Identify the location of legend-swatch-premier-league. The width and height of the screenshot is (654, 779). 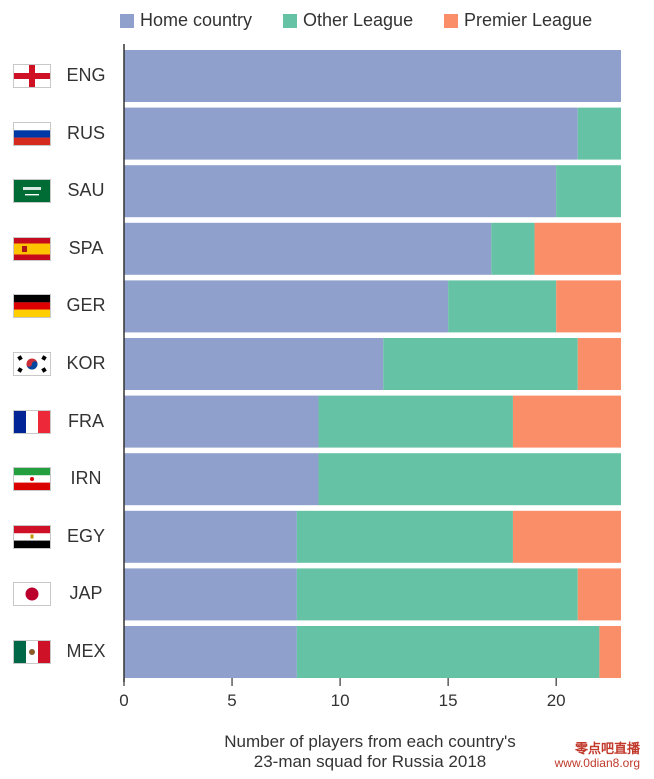
(451, 20).